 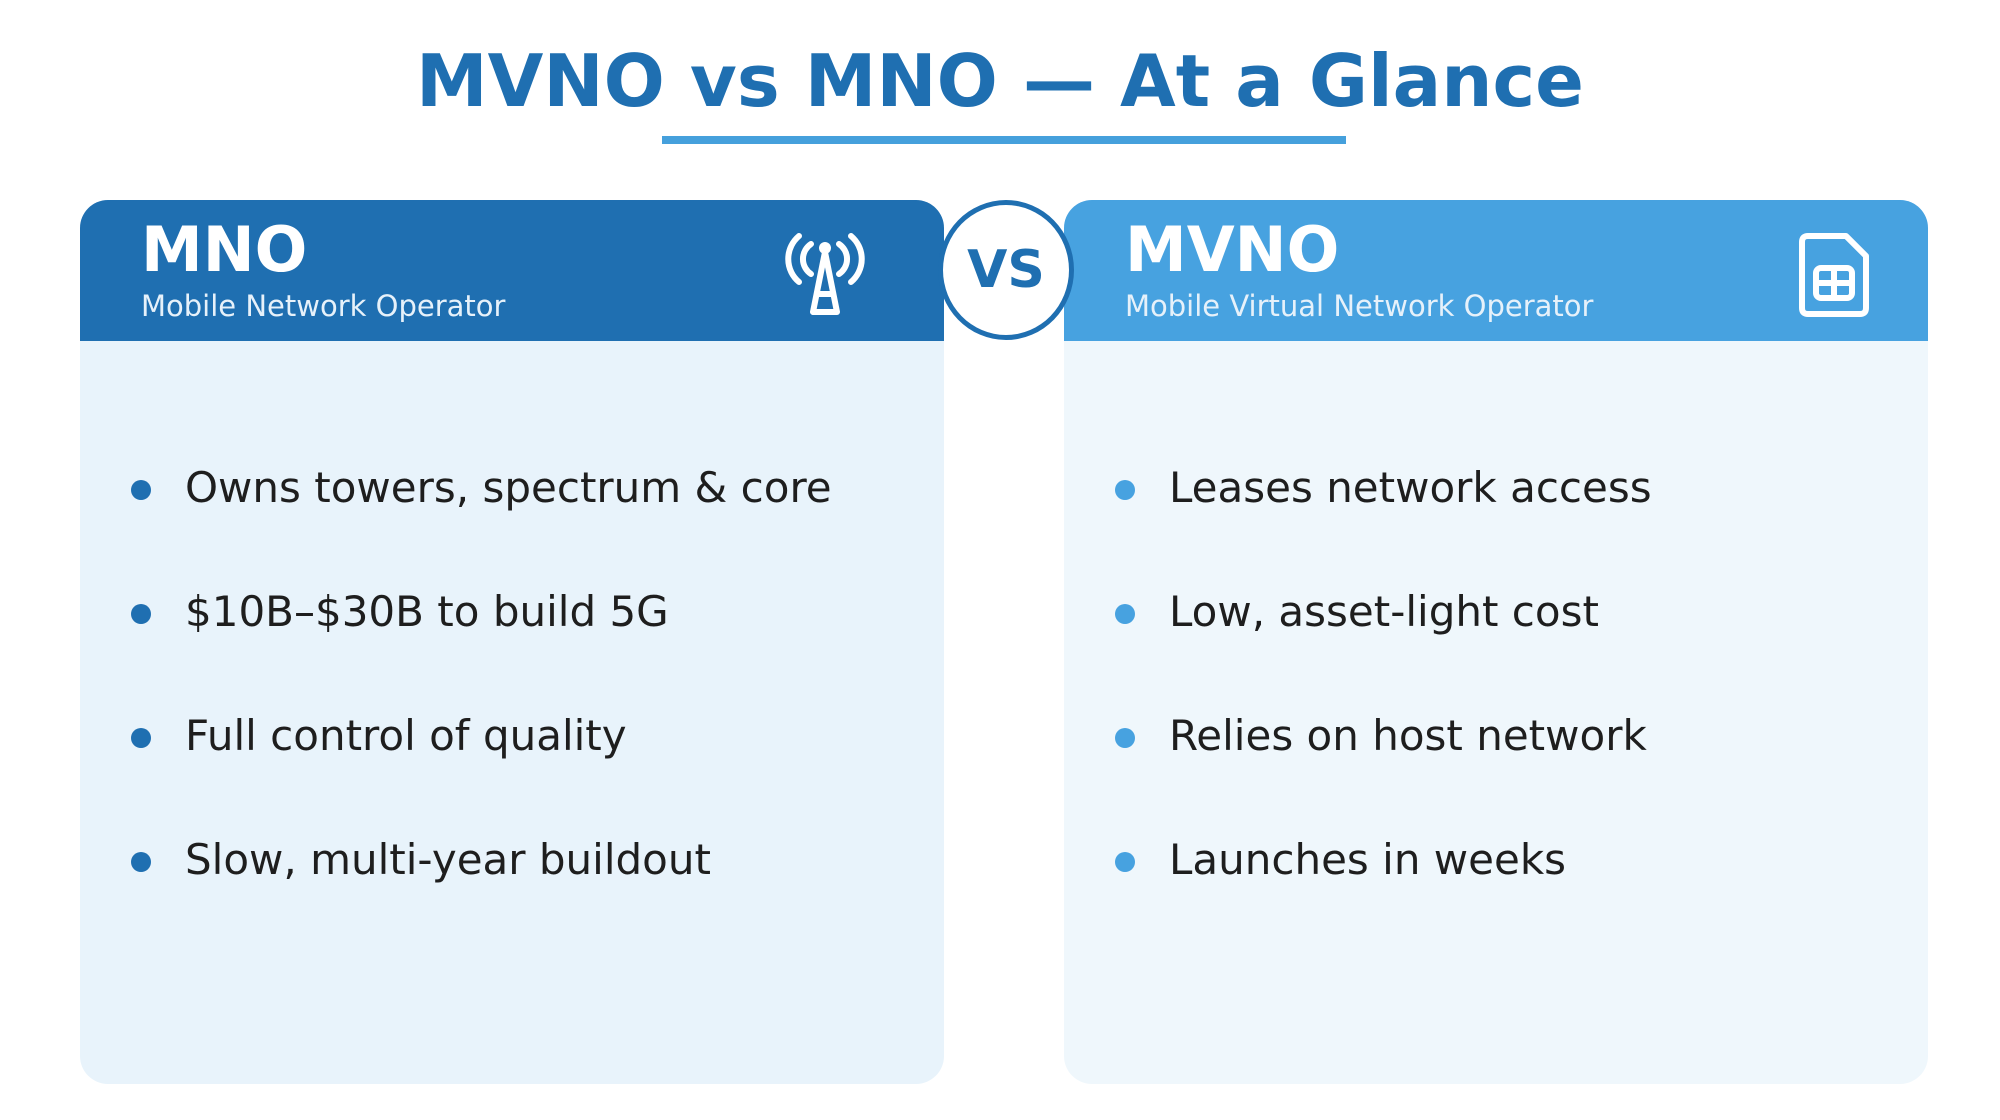 I want to click on bullet-text: Owns towers, spectrum & core, so click(x=508, y=487).